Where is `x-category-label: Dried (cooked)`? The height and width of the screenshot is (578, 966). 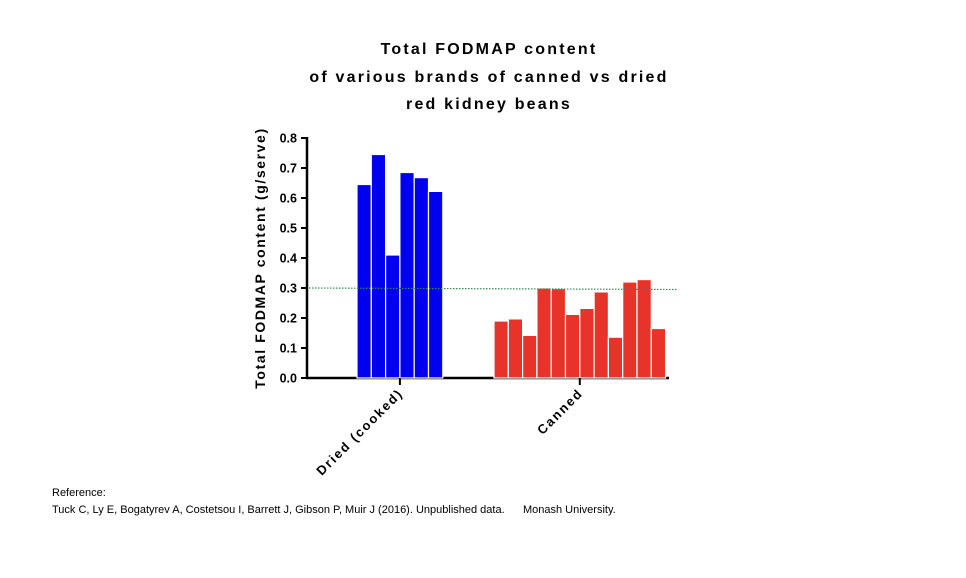 x-category-label: Dried (cooked) is located at coordinates (359, 432).